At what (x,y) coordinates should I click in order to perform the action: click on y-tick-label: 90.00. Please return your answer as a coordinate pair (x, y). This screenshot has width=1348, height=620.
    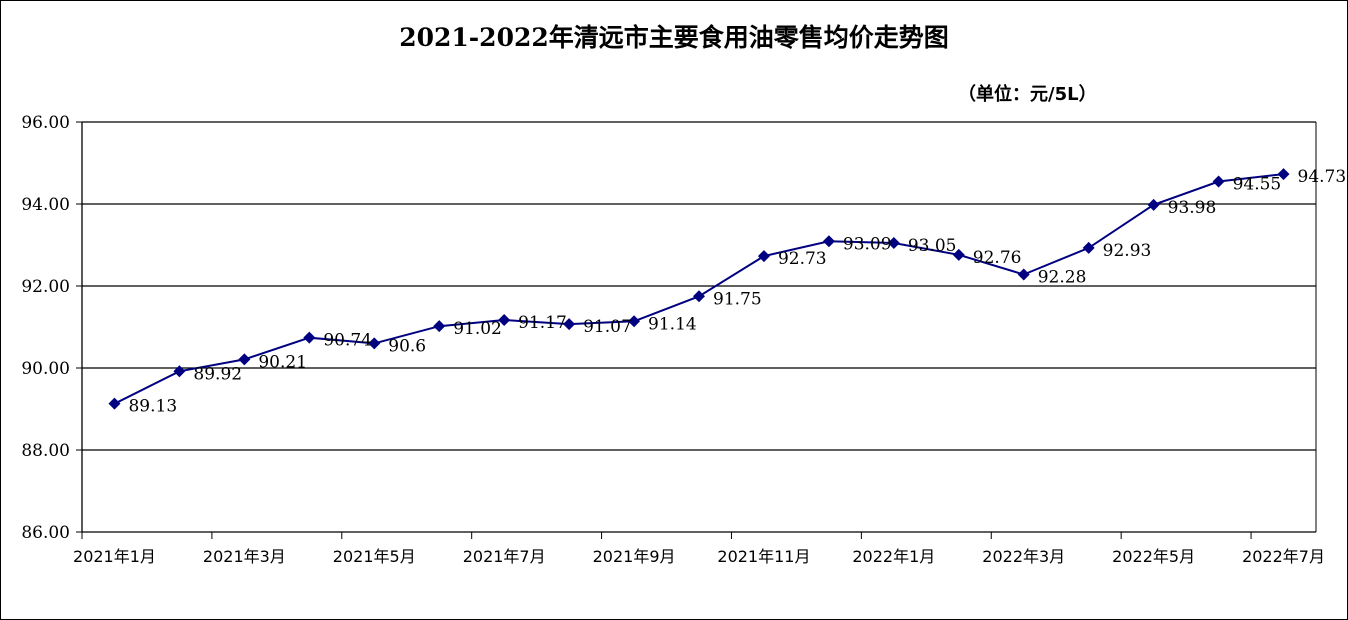
    Looking at the image, I should click on (45, 369).